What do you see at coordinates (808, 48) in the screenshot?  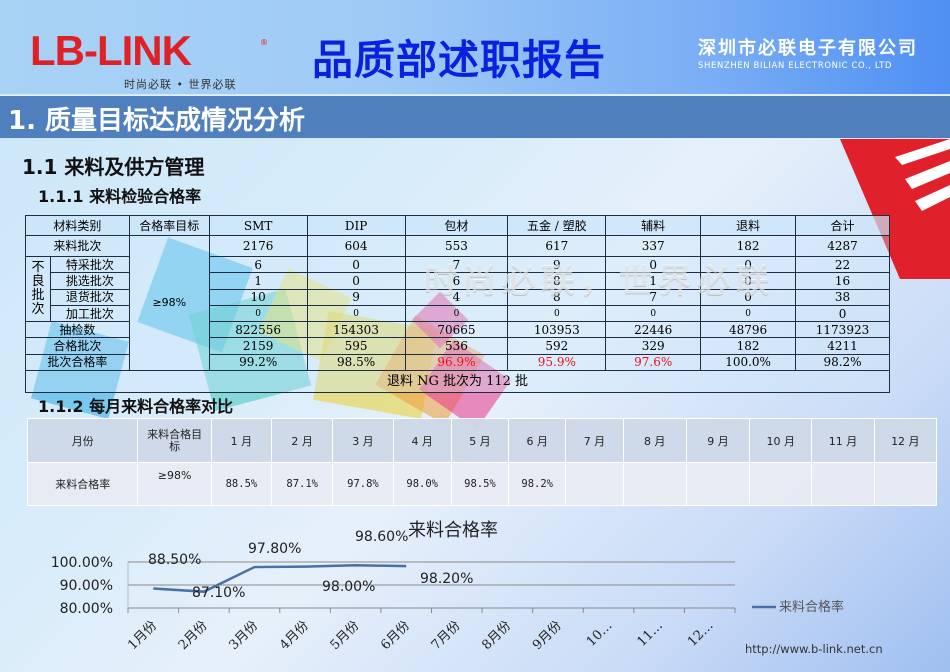 I see `company-name-cn: 深圳市必联电子有限公司` at bounding box center [808, 48].